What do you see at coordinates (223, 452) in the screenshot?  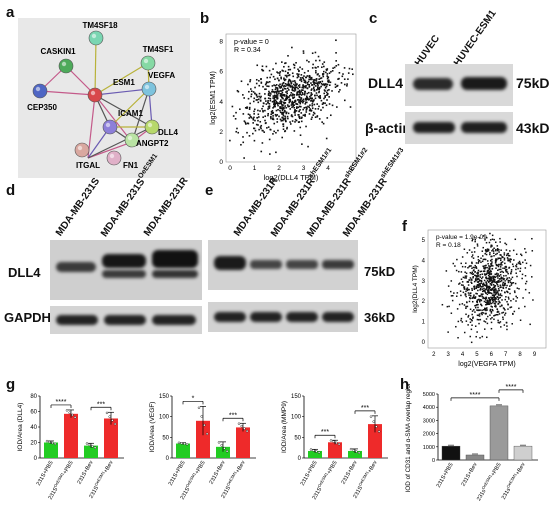 I see `g-bar` at bounding box center [223, 452].